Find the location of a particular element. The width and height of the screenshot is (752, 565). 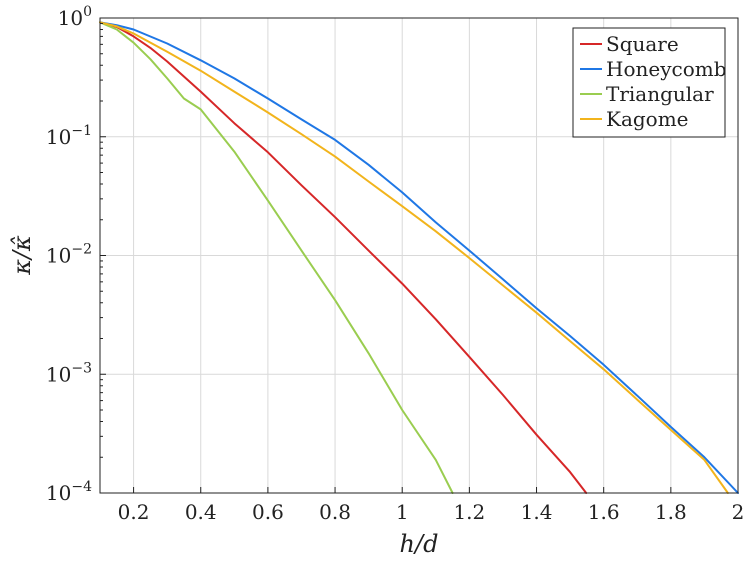

x-tick-label: 0.2 is located at coordinates (134, 512).